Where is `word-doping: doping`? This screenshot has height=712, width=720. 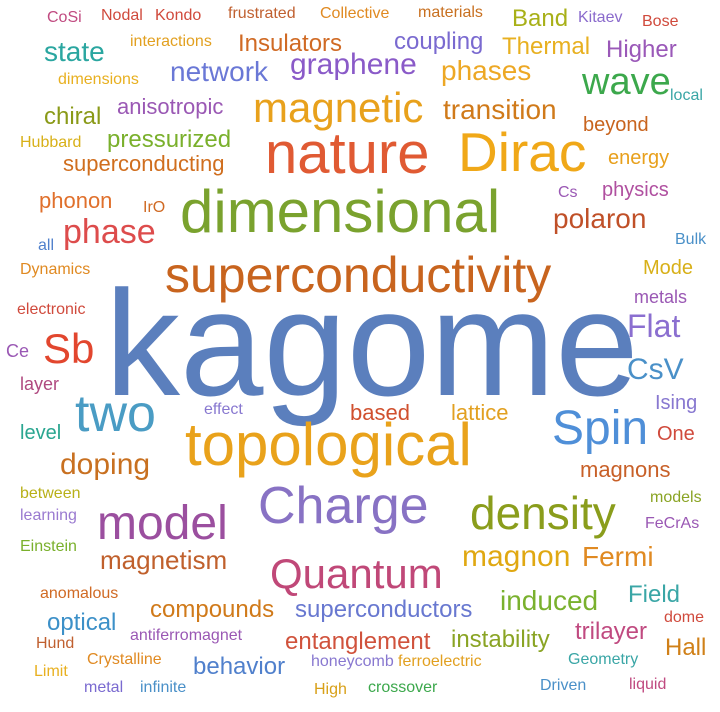
word-doping: doping is located at coordinates (105, 464).